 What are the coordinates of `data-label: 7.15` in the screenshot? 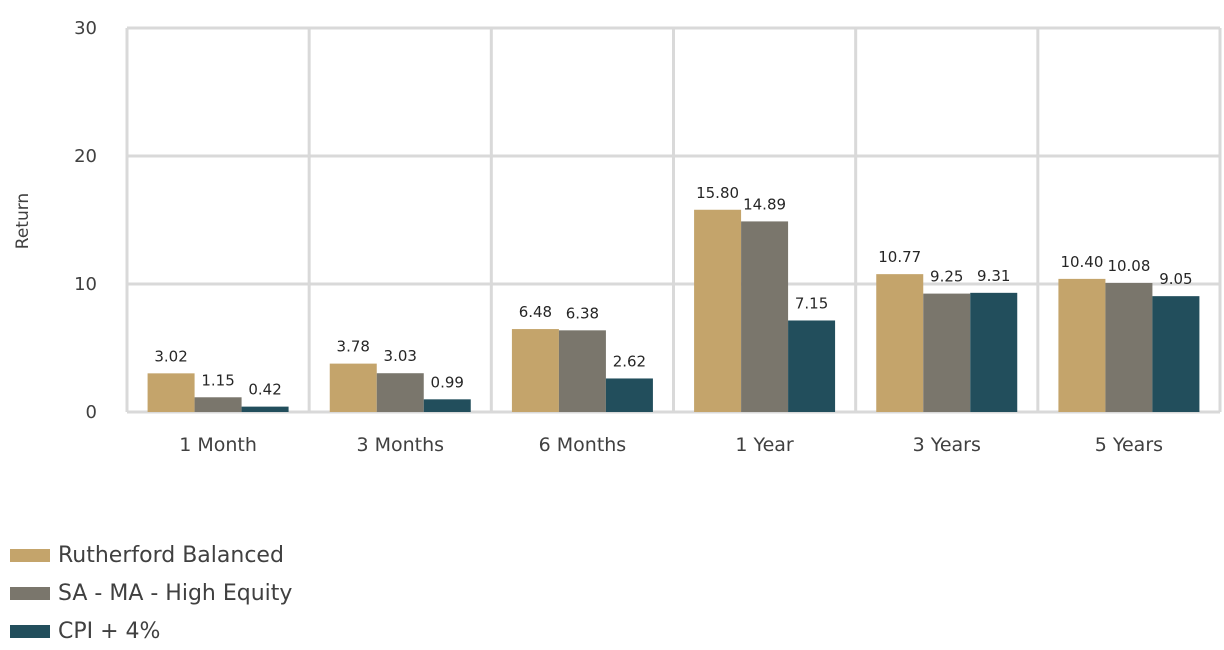 It's located at (811, 303).